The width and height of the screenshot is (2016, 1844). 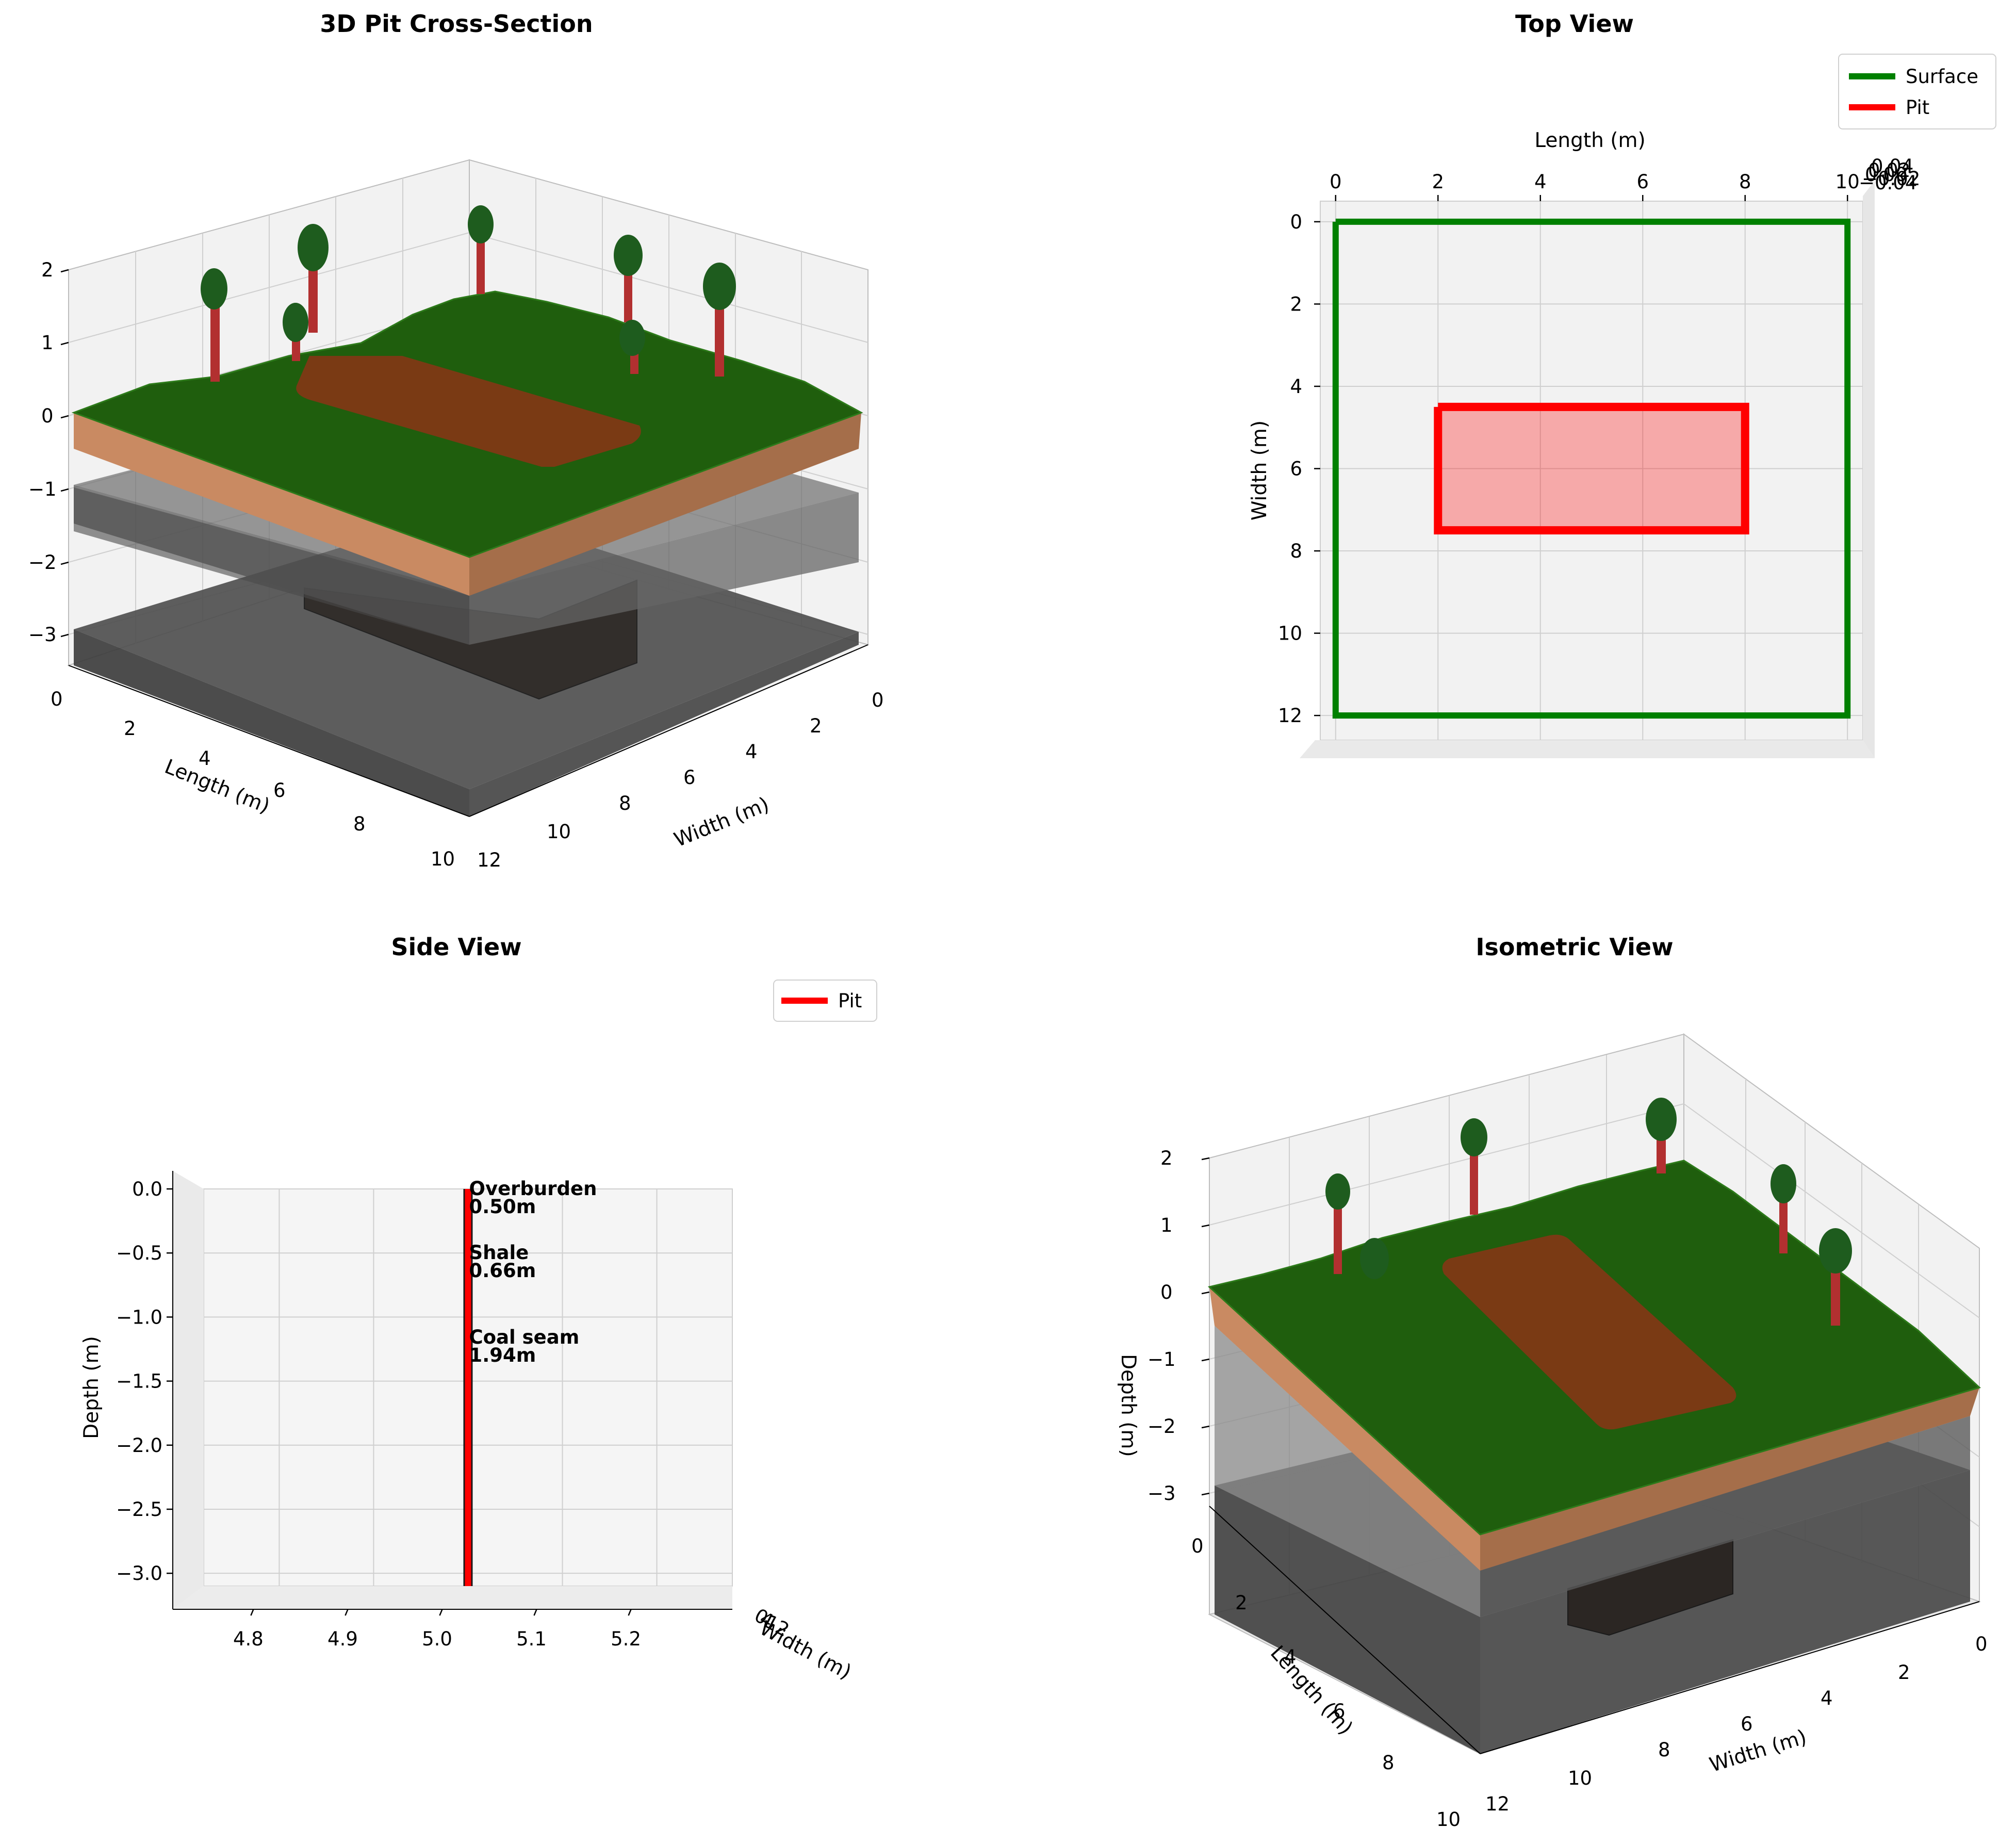 What do you see at coordinates (664, 724) in the screenshot?
I see `coal-seam-front-right` at bounding box center [664, 724].